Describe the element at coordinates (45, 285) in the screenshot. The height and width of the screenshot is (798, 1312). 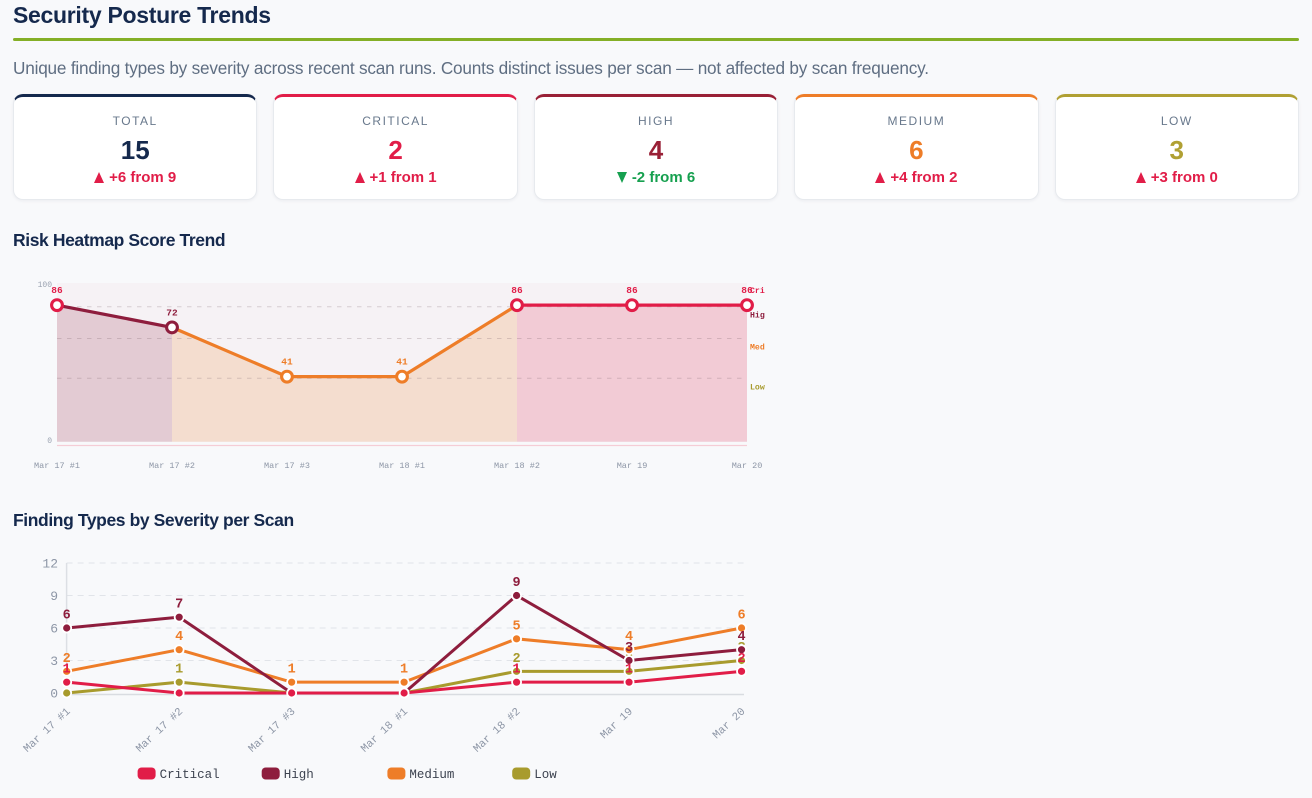
I see `svg-text: 100` at that location.